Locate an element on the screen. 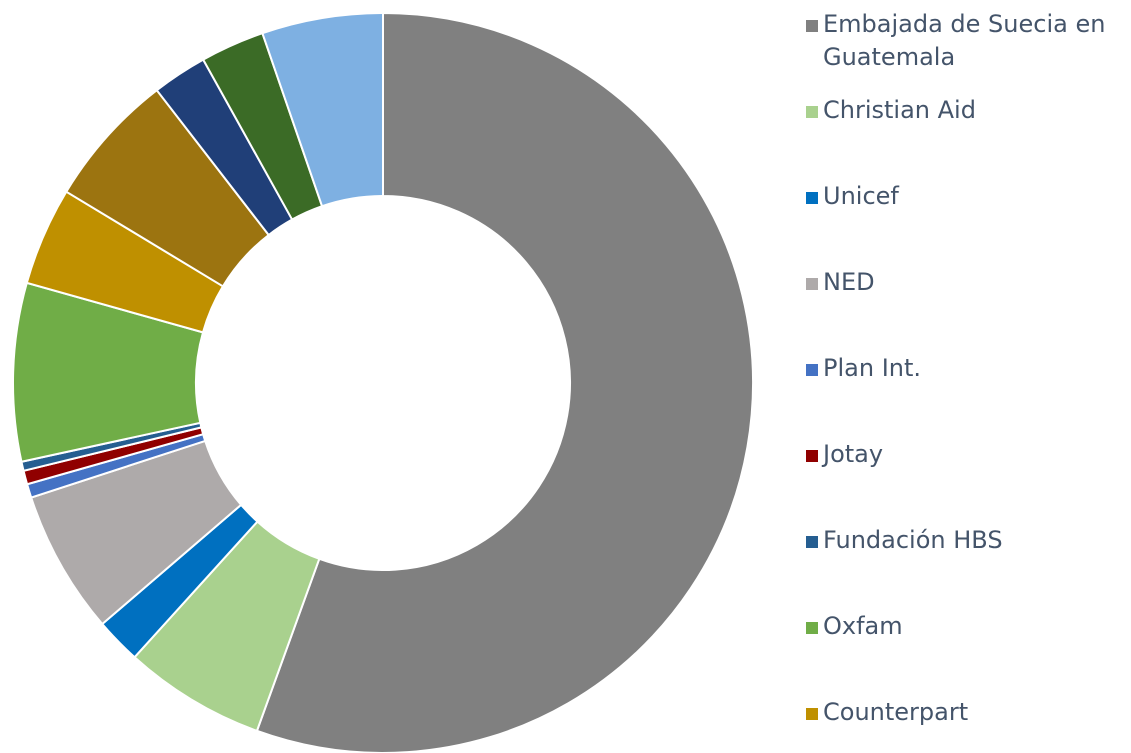 The image size is (1131, 753). legend-item: Plan Int. is located at coordinates (966, 368).